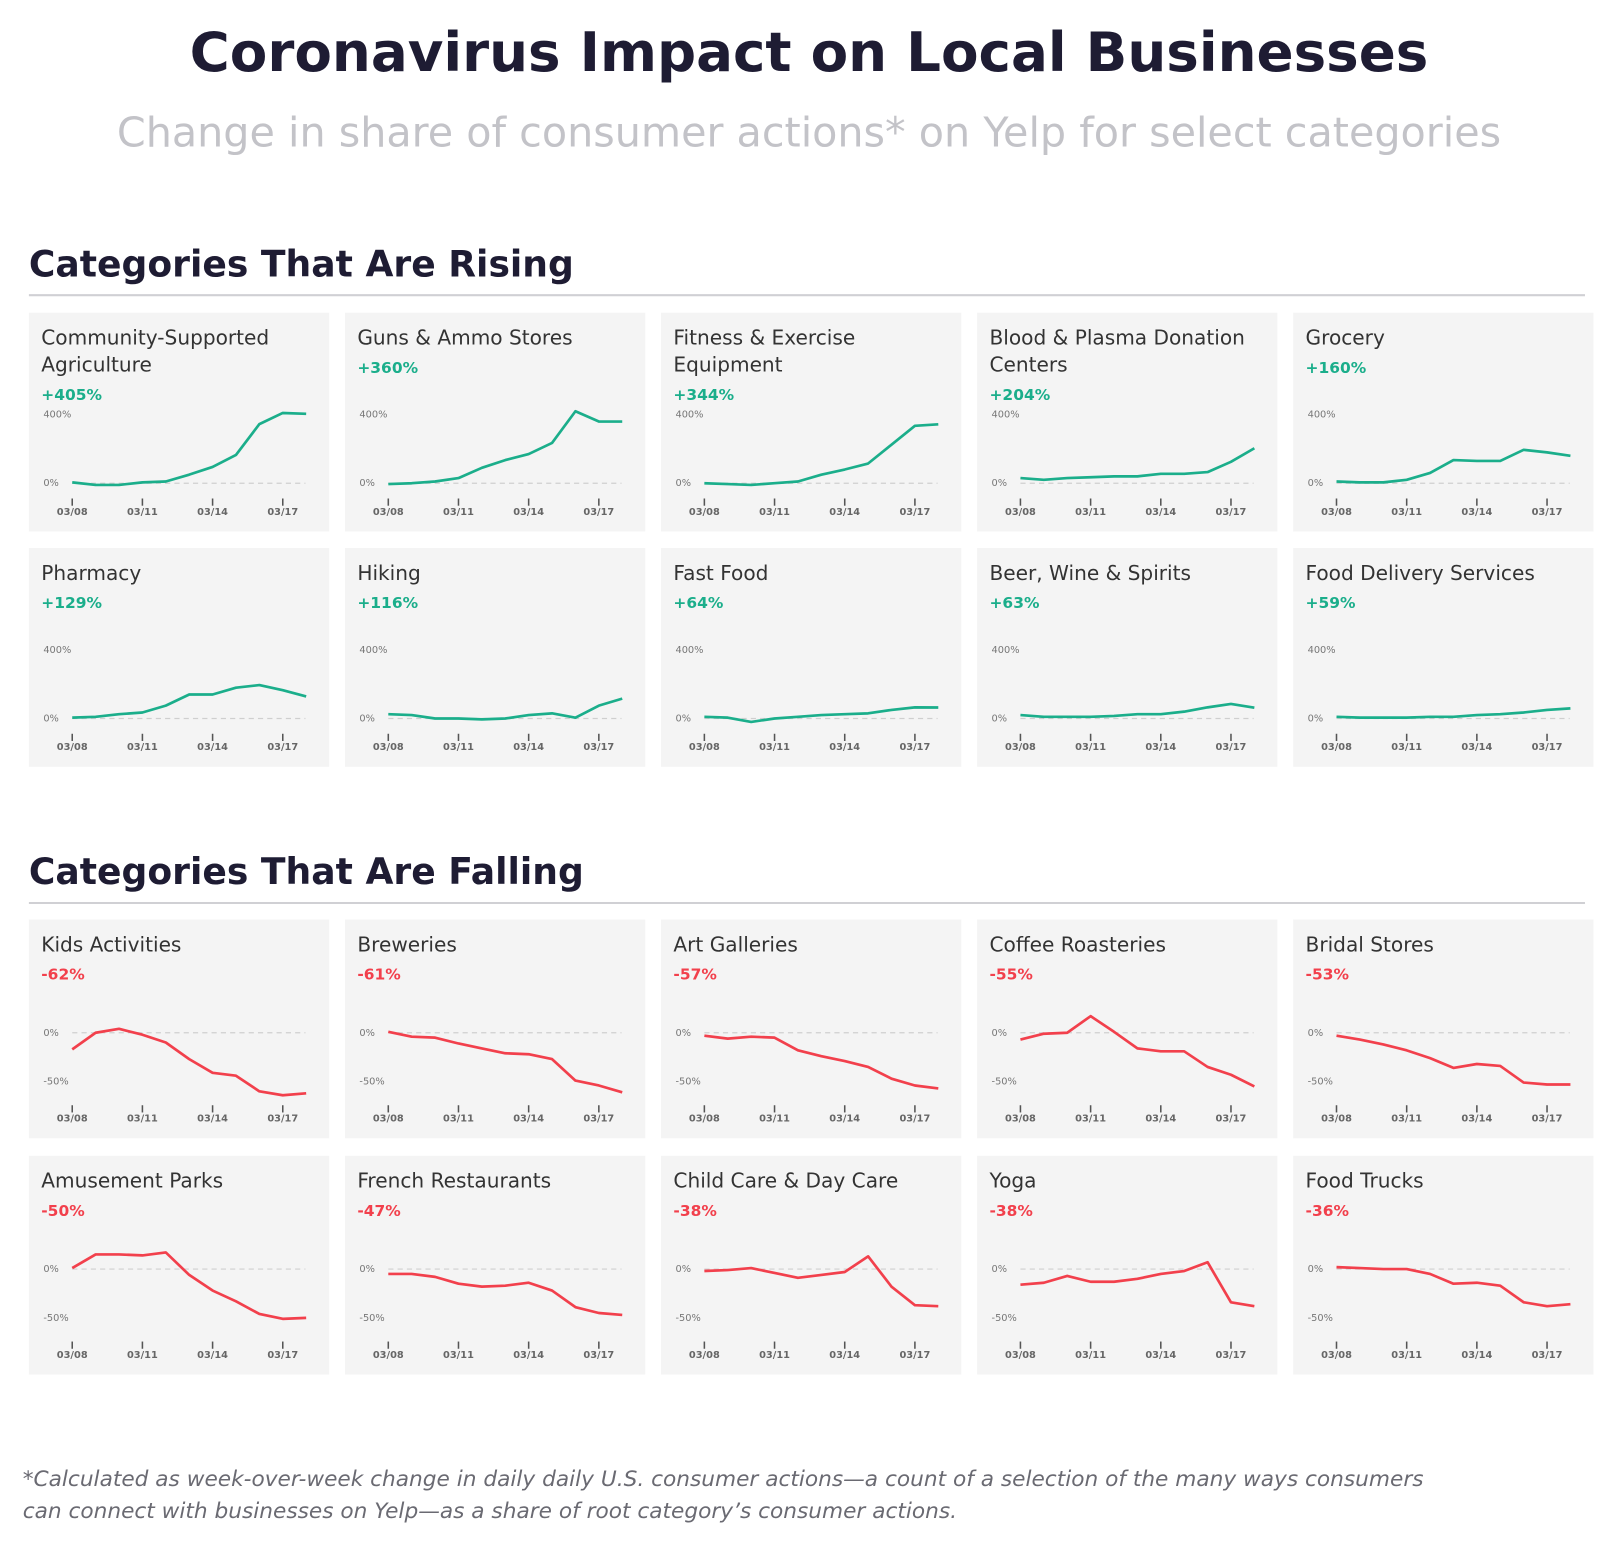  What do you see at coordinates (1090, 572) in the screenshot?
I see `text-line: Beer, Wine & Spirits` at bounding box center [1090, 572].